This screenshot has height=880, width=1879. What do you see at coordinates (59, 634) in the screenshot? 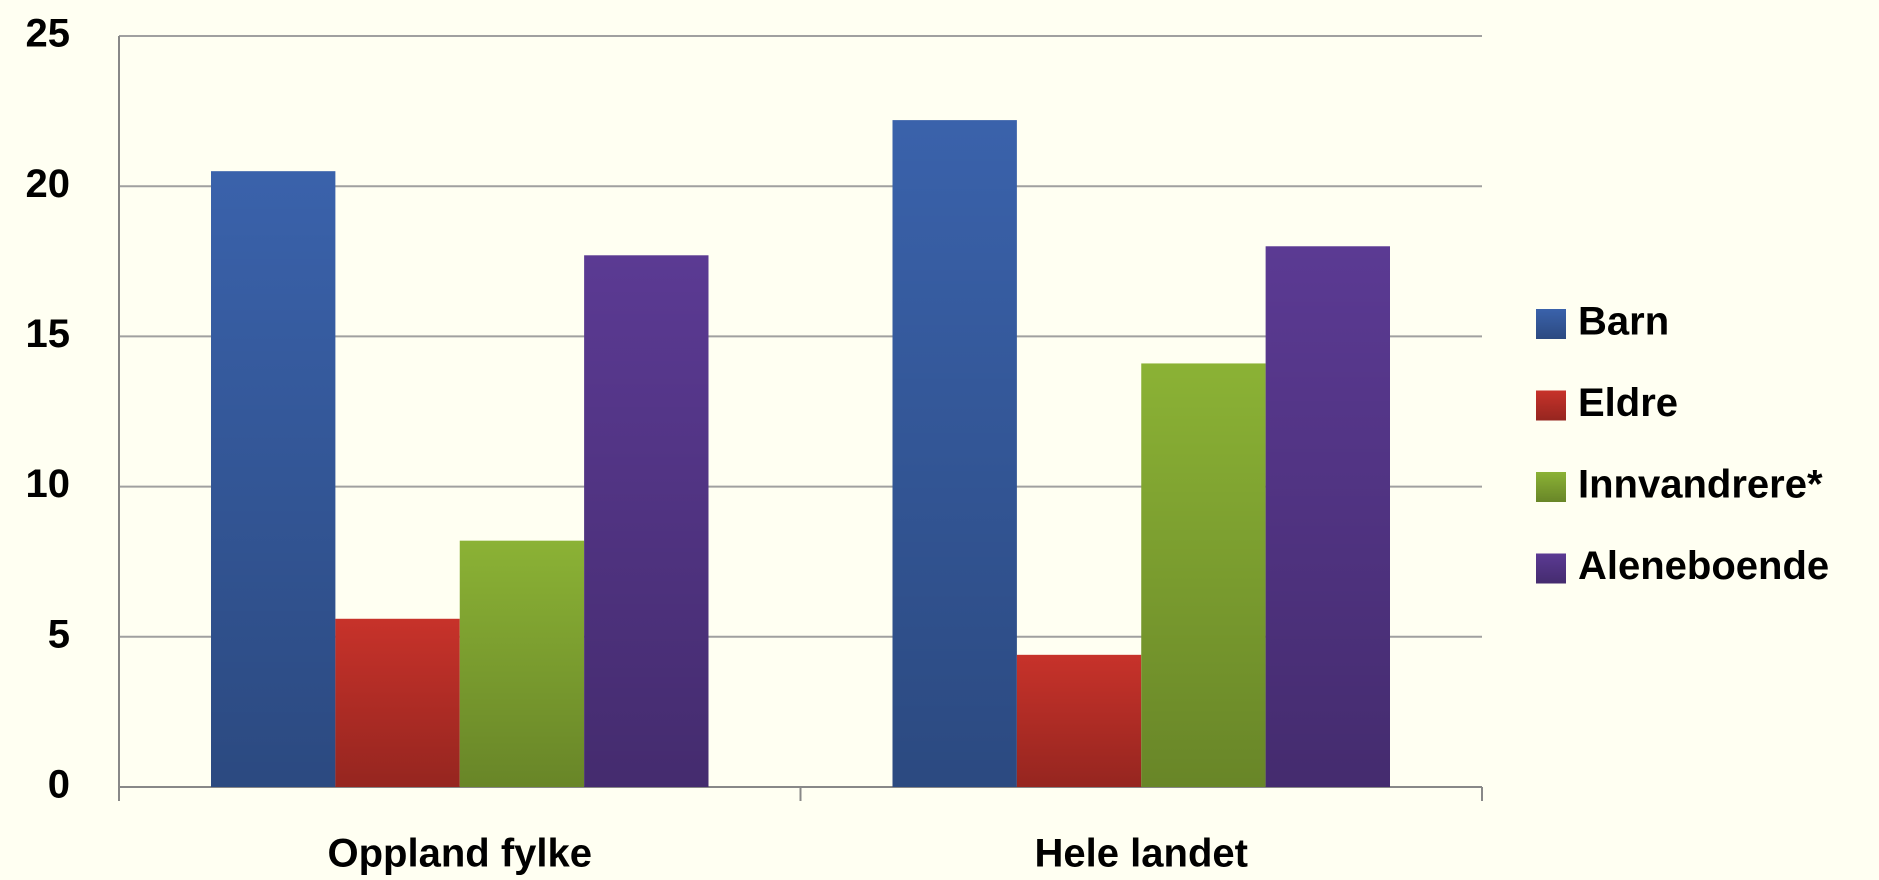
I see `y-tick-label: 5` at bounding box center [59, 634].